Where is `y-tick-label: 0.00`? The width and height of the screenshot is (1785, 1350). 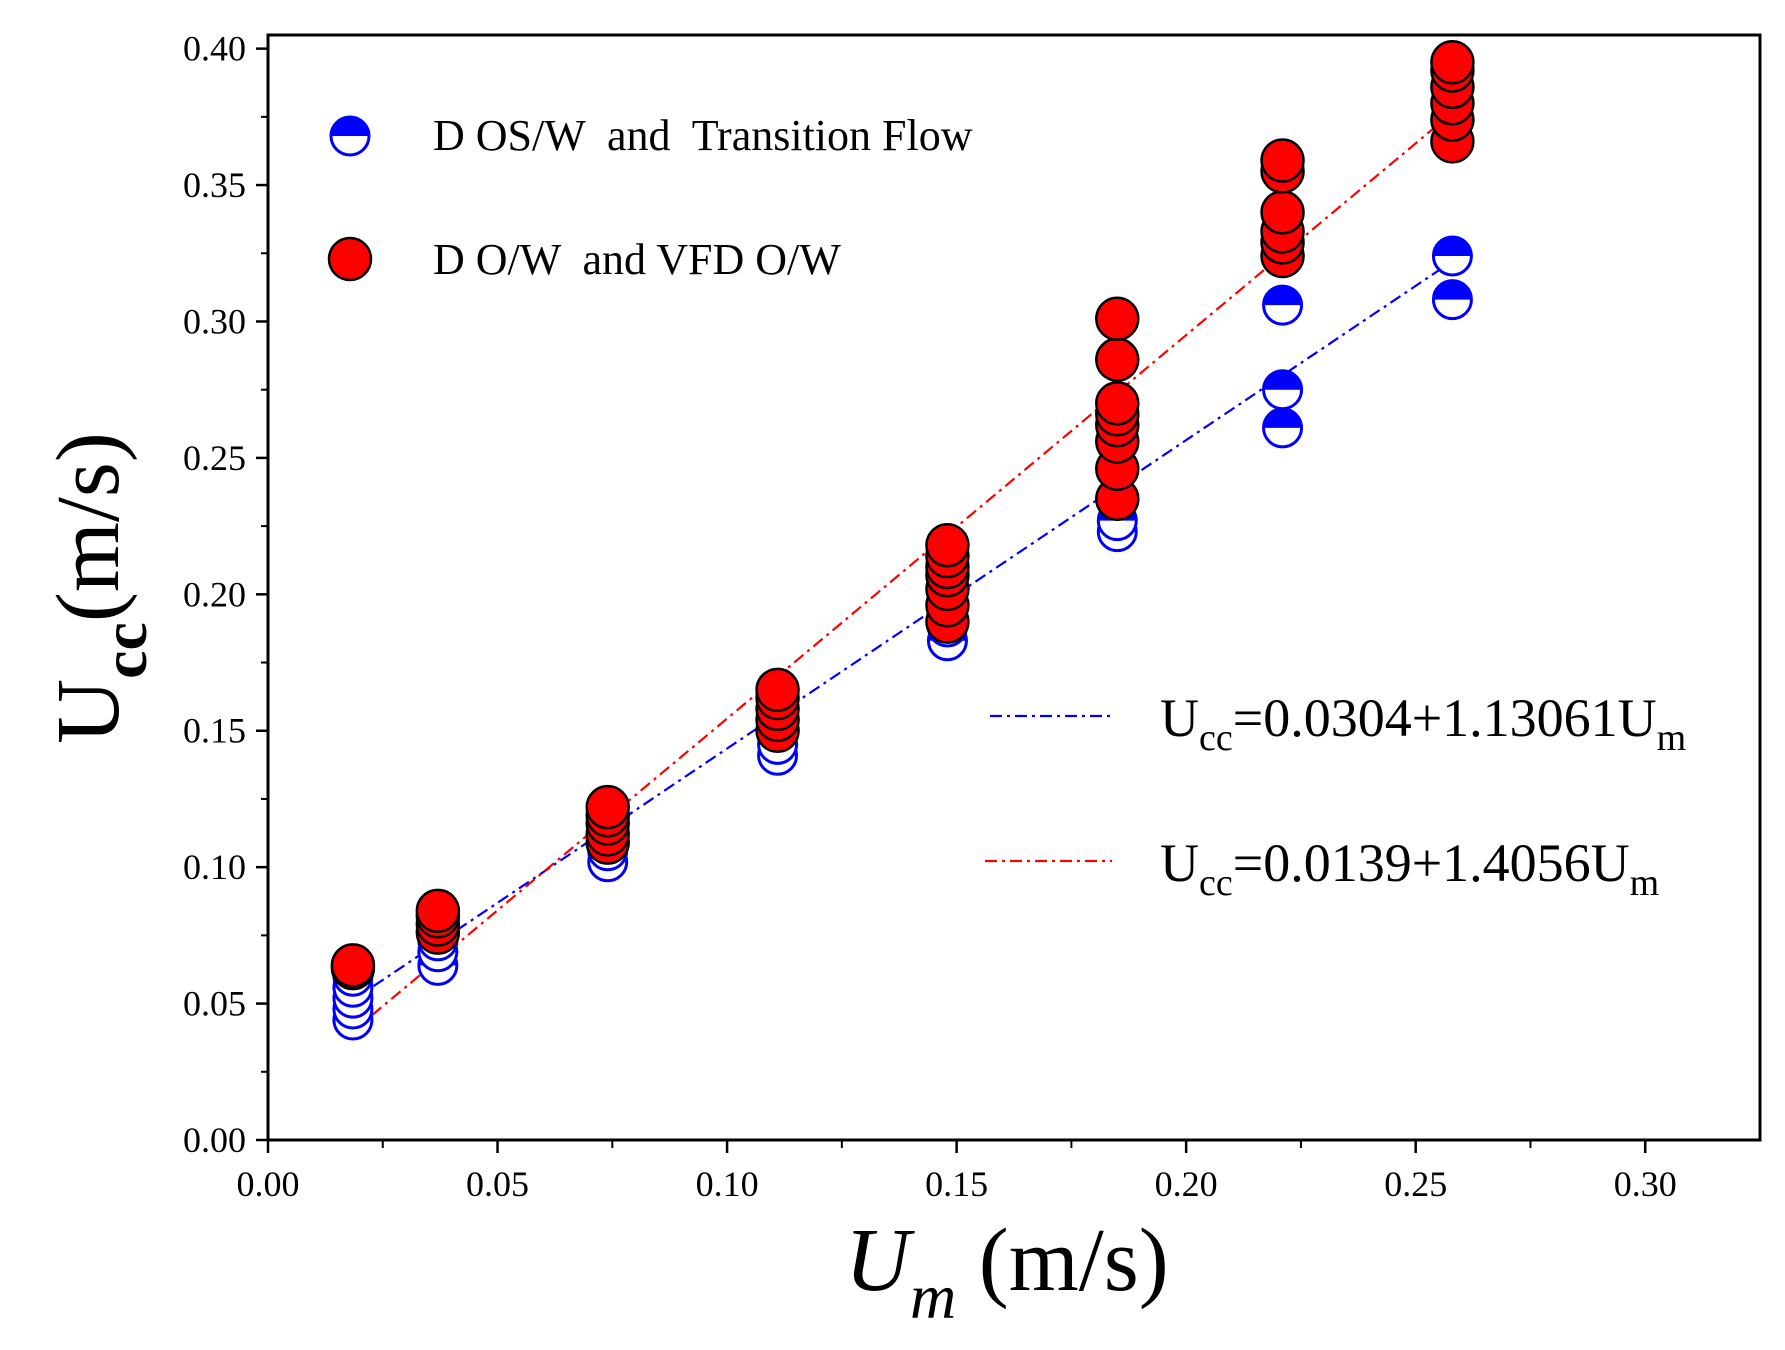
y-tick-label: 0.00 is located at coordinates (214, 1140).